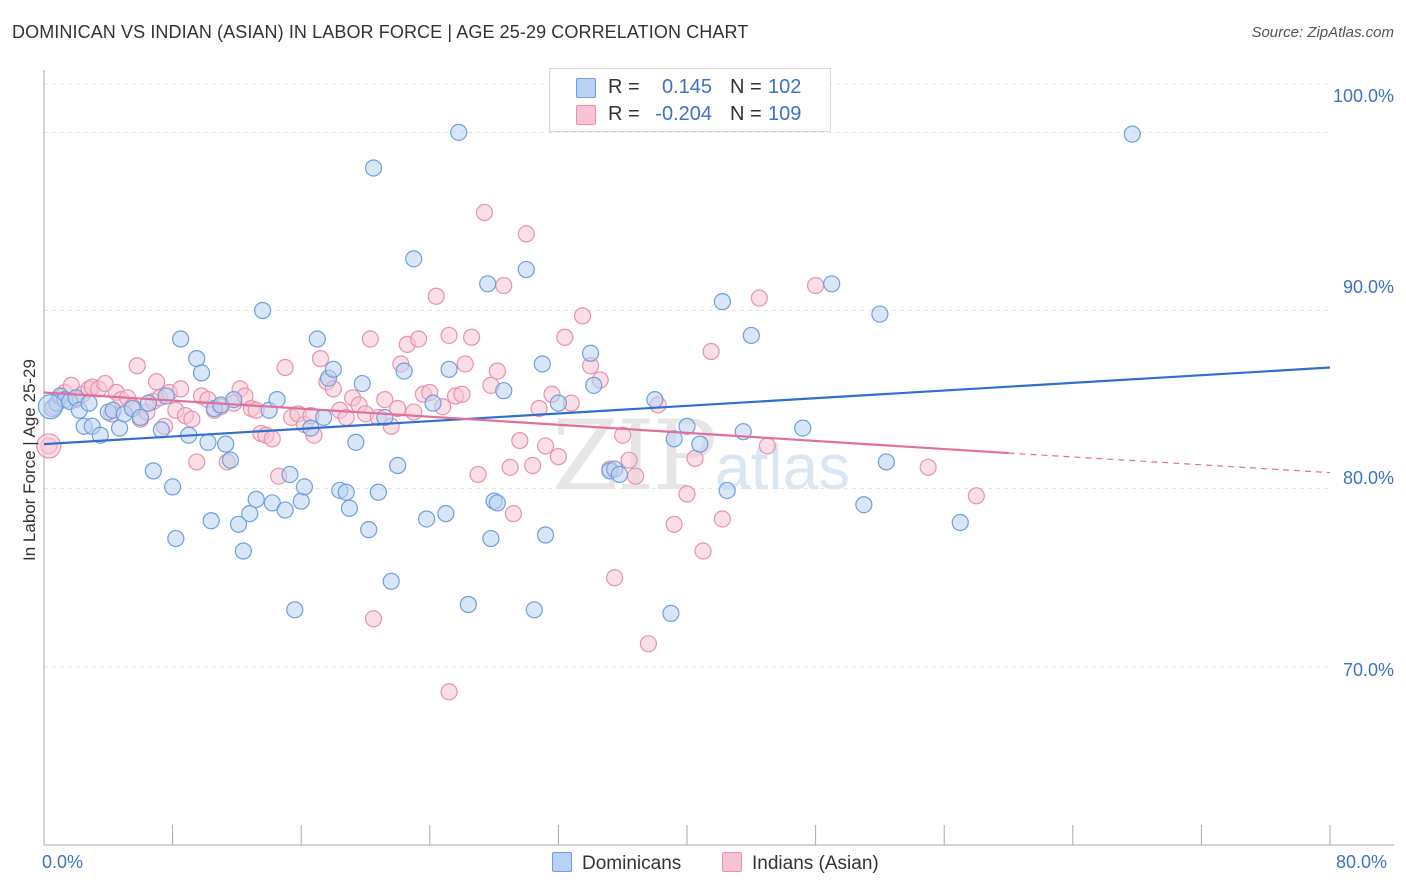 This screenshot has width=1406, height=892. What do you see at coordinates (686, 87) in the screenshot?
I see `legend-r-value: 0.145` at bounding box center [686, 87].